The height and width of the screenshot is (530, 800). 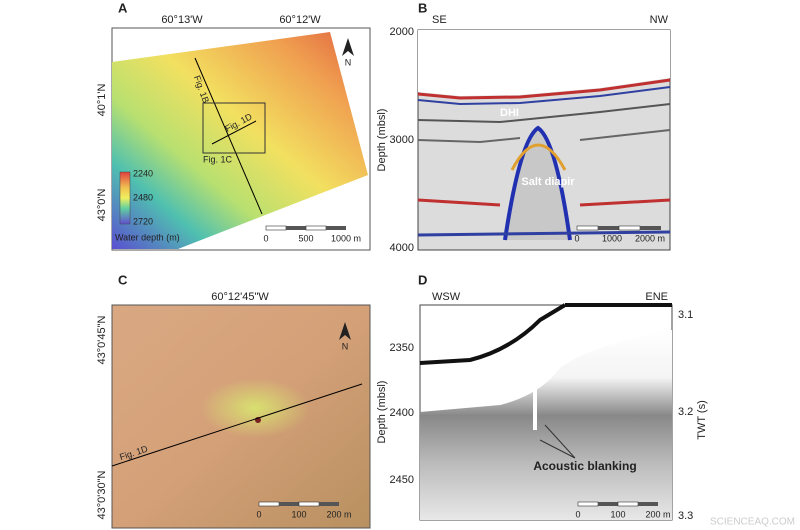 I want to click on y-tick-label: 4000, so click(x=402, y=248).